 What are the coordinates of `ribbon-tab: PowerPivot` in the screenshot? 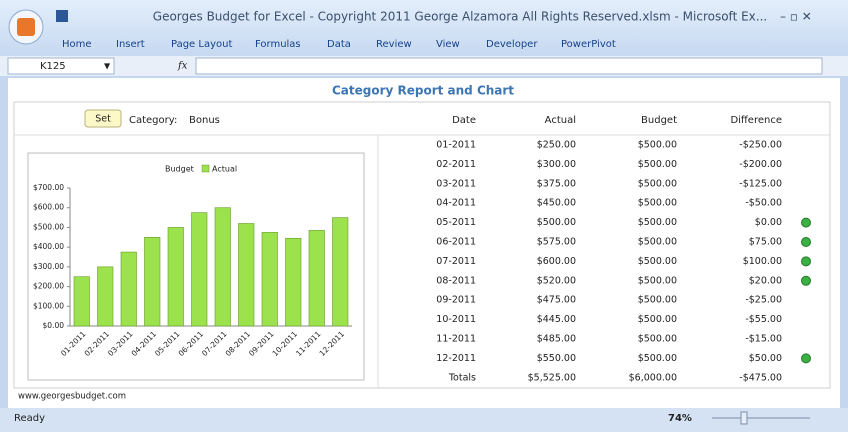 It's located at (588, 44).